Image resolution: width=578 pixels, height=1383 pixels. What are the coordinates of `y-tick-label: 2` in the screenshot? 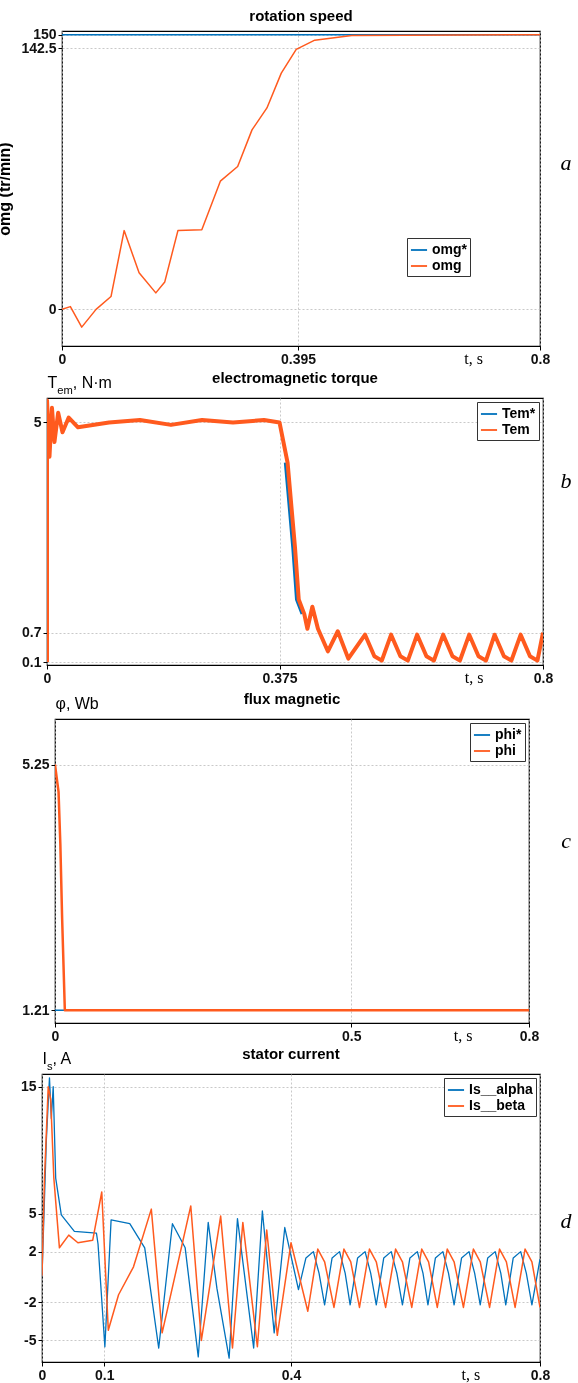 It's located at (32, 1251).